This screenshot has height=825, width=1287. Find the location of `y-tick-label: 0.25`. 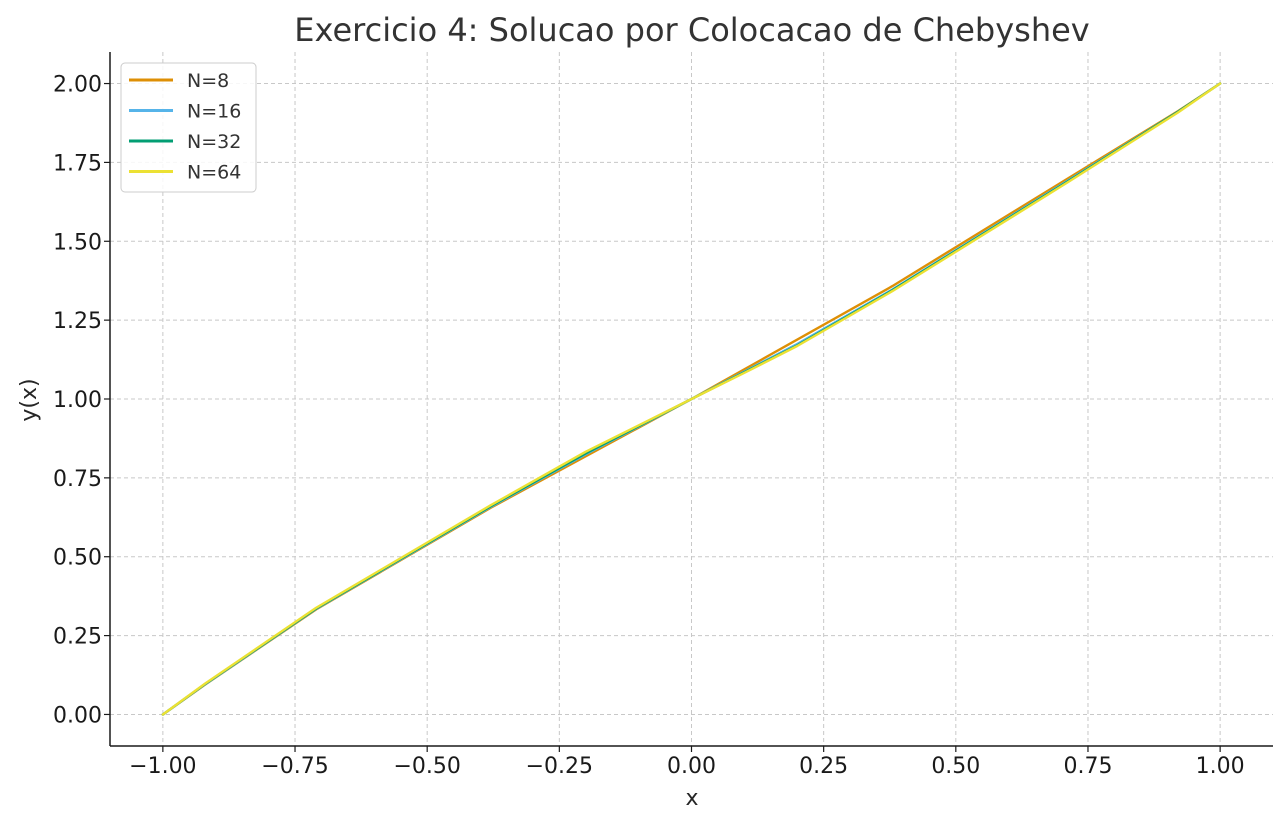

y-tick-label: 0.25 is located at coordinates (77, 637).